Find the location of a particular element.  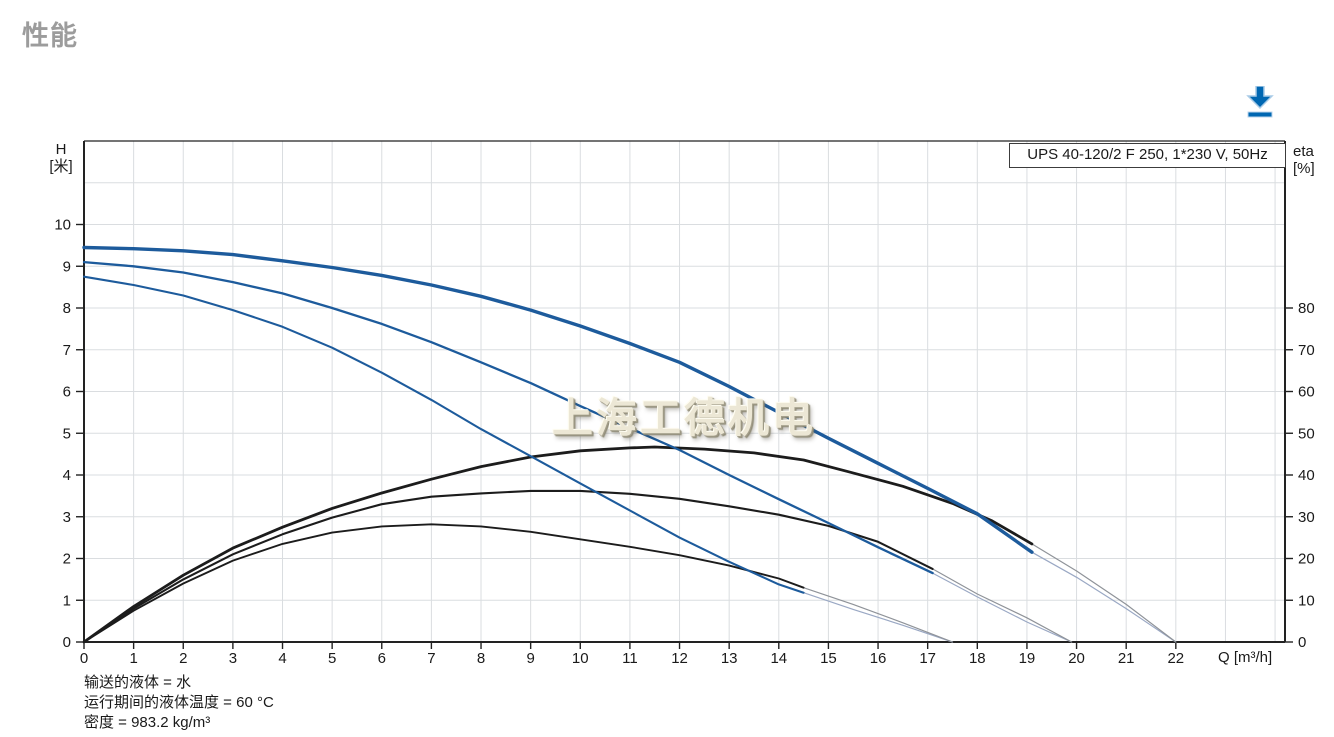

eta-tick-label: 70 is located at coordinates (1306, 350).